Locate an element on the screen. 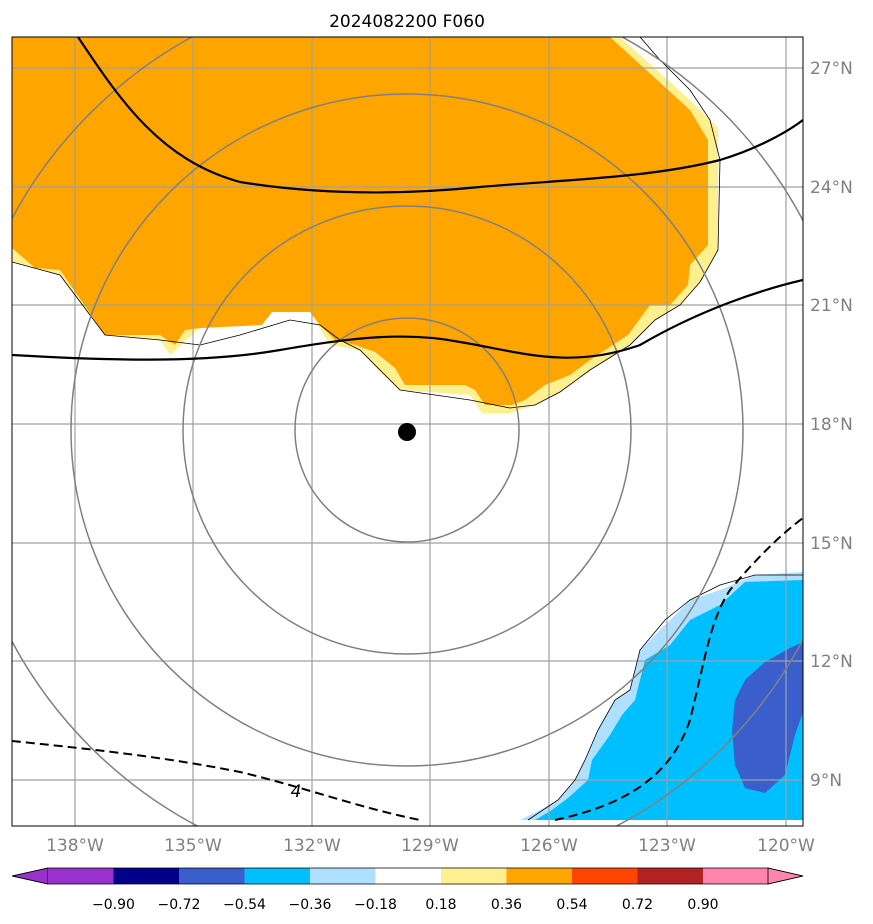 The width and height of the screenshot is (873, 924). lat-label: 12°N is located at coordinates (831, 662).